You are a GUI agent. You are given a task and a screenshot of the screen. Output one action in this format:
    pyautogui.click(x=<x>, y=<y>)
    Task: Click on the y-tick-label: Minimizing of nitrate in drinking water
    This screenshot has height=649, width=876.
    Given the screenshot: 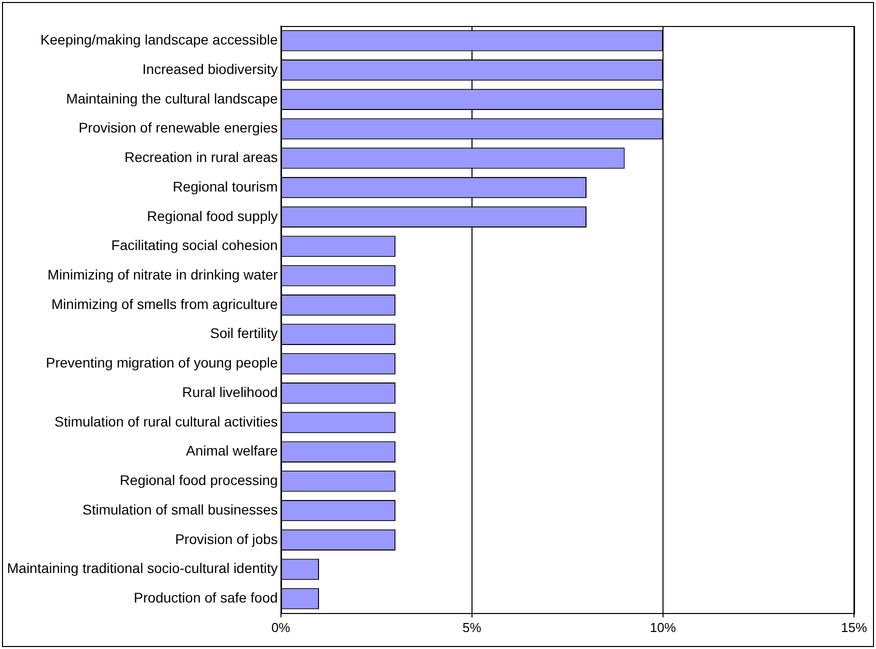 What is the action you would take?
    pyautogui.click(x=162, y=274)
    